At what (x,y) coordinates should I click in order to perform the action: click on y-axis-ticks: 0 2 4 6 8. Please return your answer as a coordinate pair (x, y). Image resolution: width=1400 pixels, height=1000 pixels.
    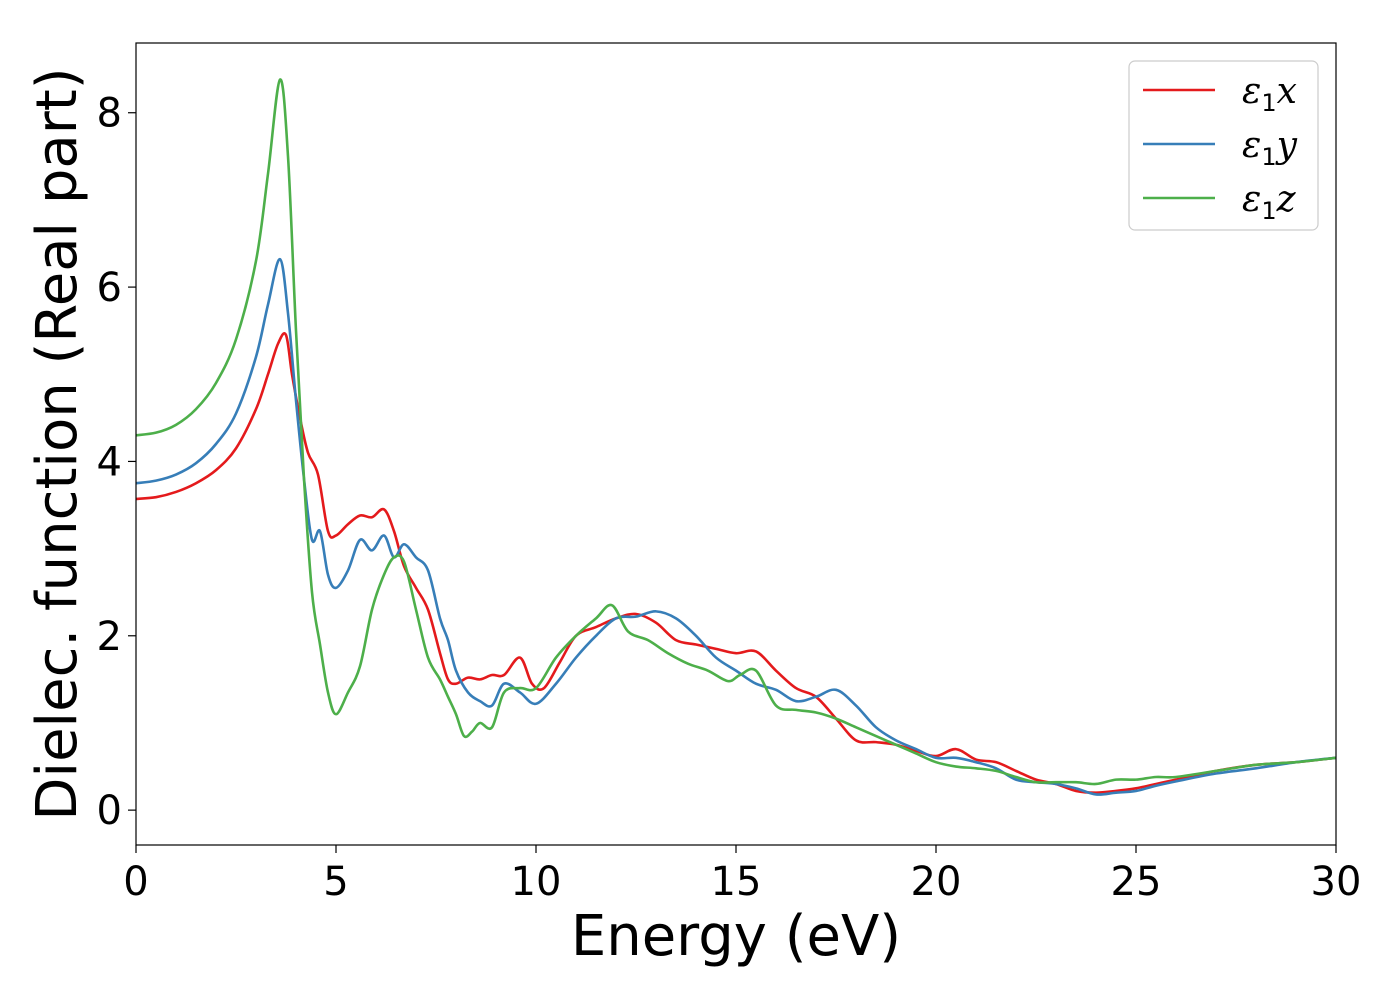
    Looking at the image, I should click on (116, 462).